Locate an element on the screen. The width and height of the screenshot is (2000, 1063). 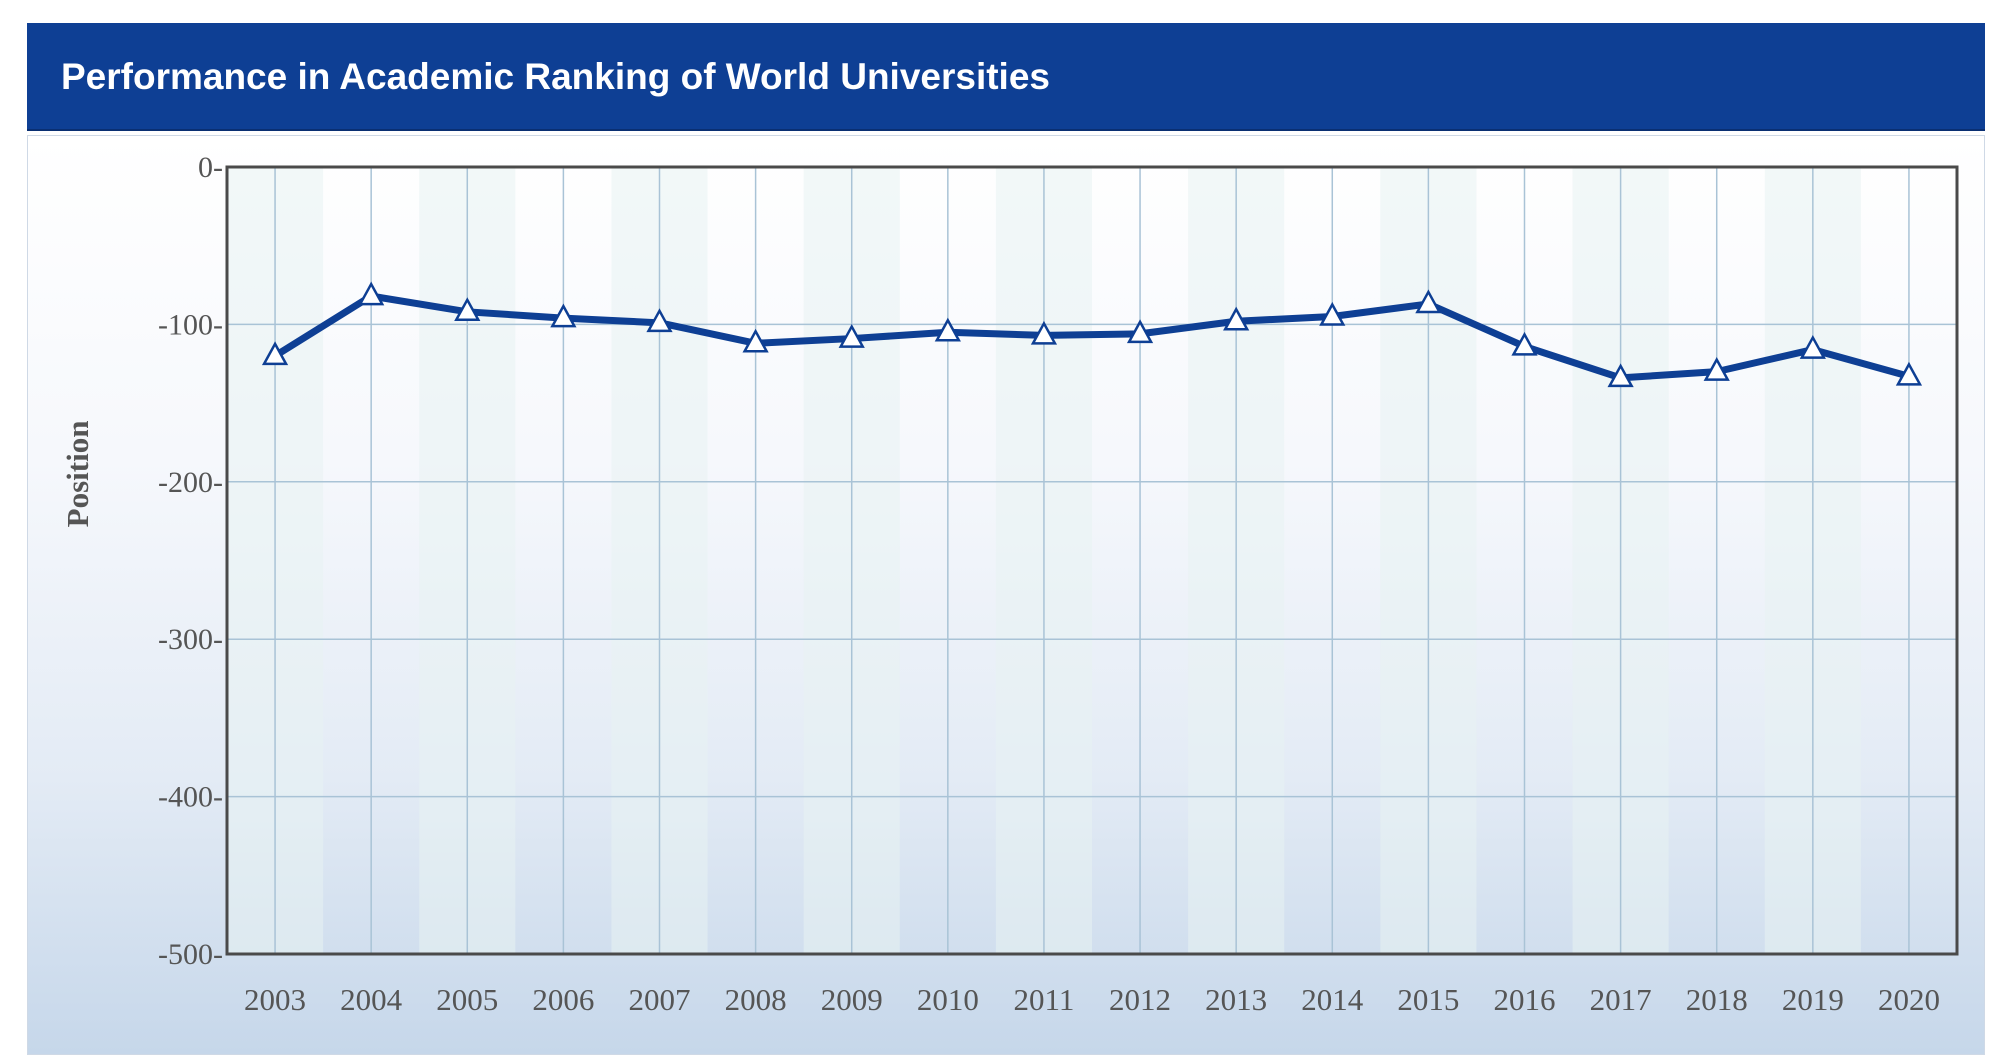
x-tick-label: 2009 is located at coordinates (852, 999).